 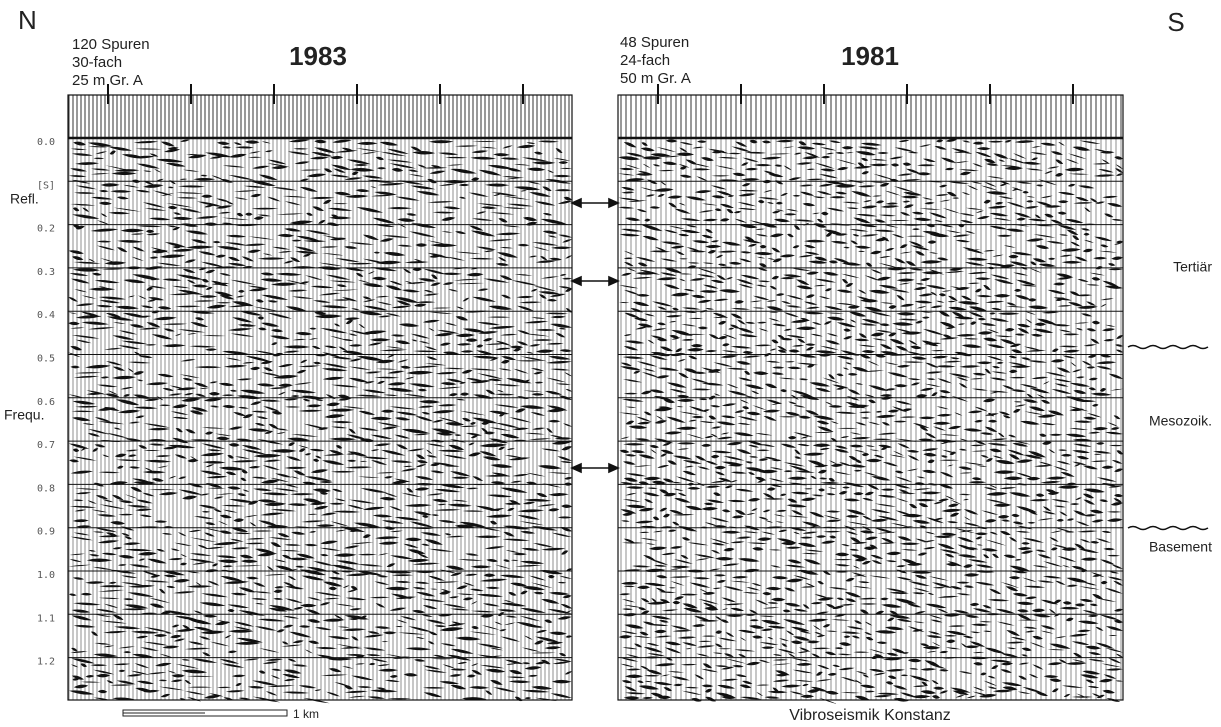 I want to click on time-label: 0.7, so click(x=46, y=445).